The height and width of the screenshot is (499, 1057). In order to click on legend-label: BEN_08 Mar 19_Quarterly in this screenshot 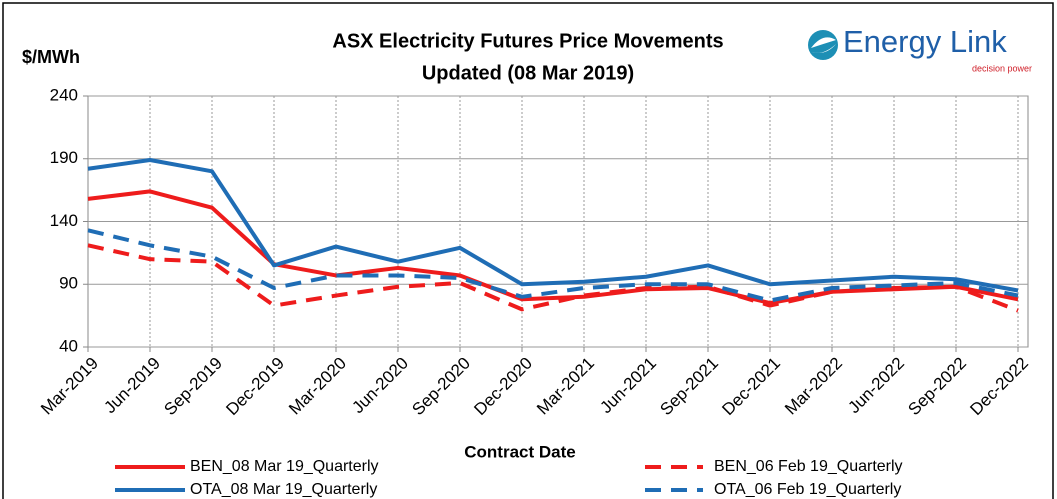, I will do `click(284, 466)`.